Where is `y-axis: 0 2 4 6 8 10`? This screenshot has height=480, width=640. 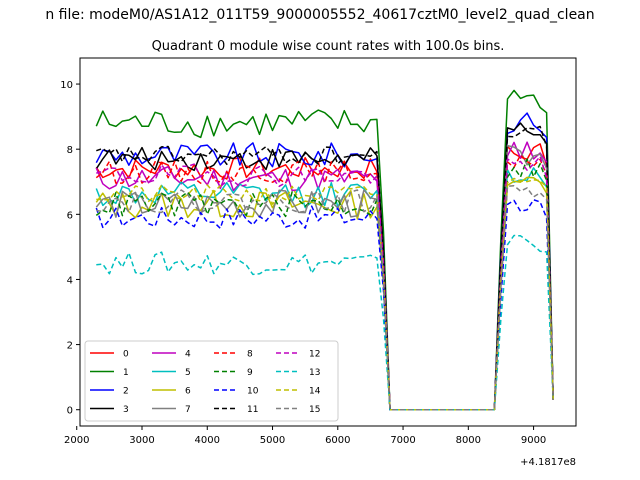
y-axis: 0 2 4 6 8 10 is located at coordinates (70, 248).